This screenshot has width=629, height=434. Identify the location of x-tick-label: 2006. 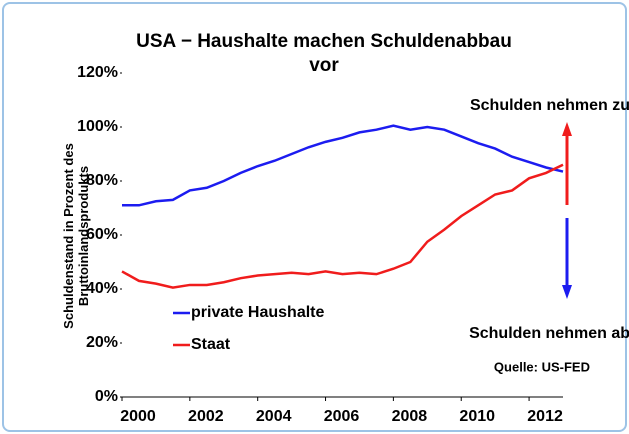
(342, 416).